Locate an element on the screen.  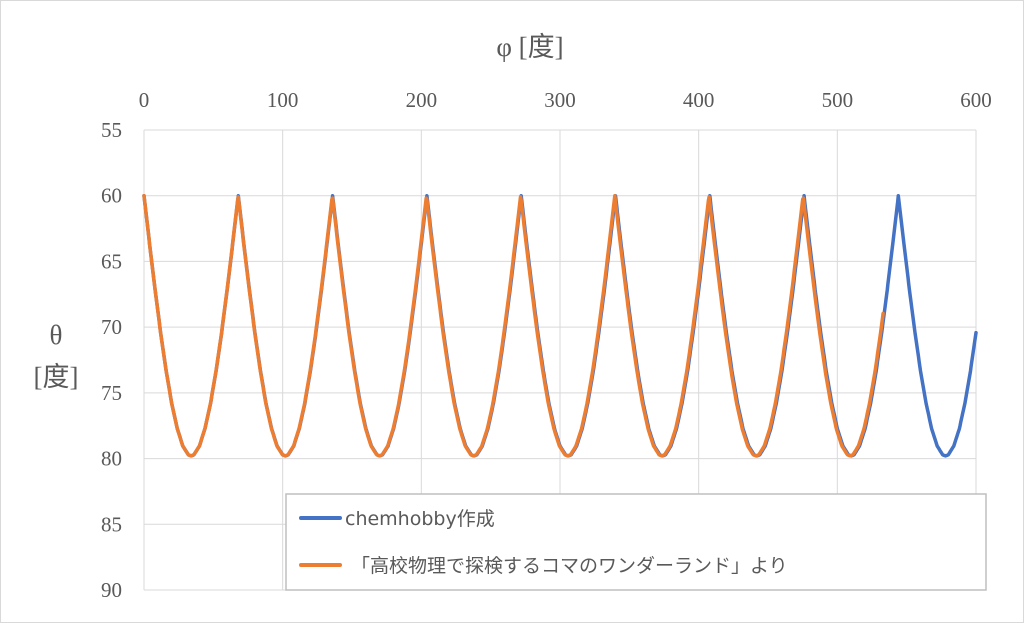
legend-label-wonderland: 「高校物理で探検するコマのワンダーランド」より is located at coordinates (569, 566).